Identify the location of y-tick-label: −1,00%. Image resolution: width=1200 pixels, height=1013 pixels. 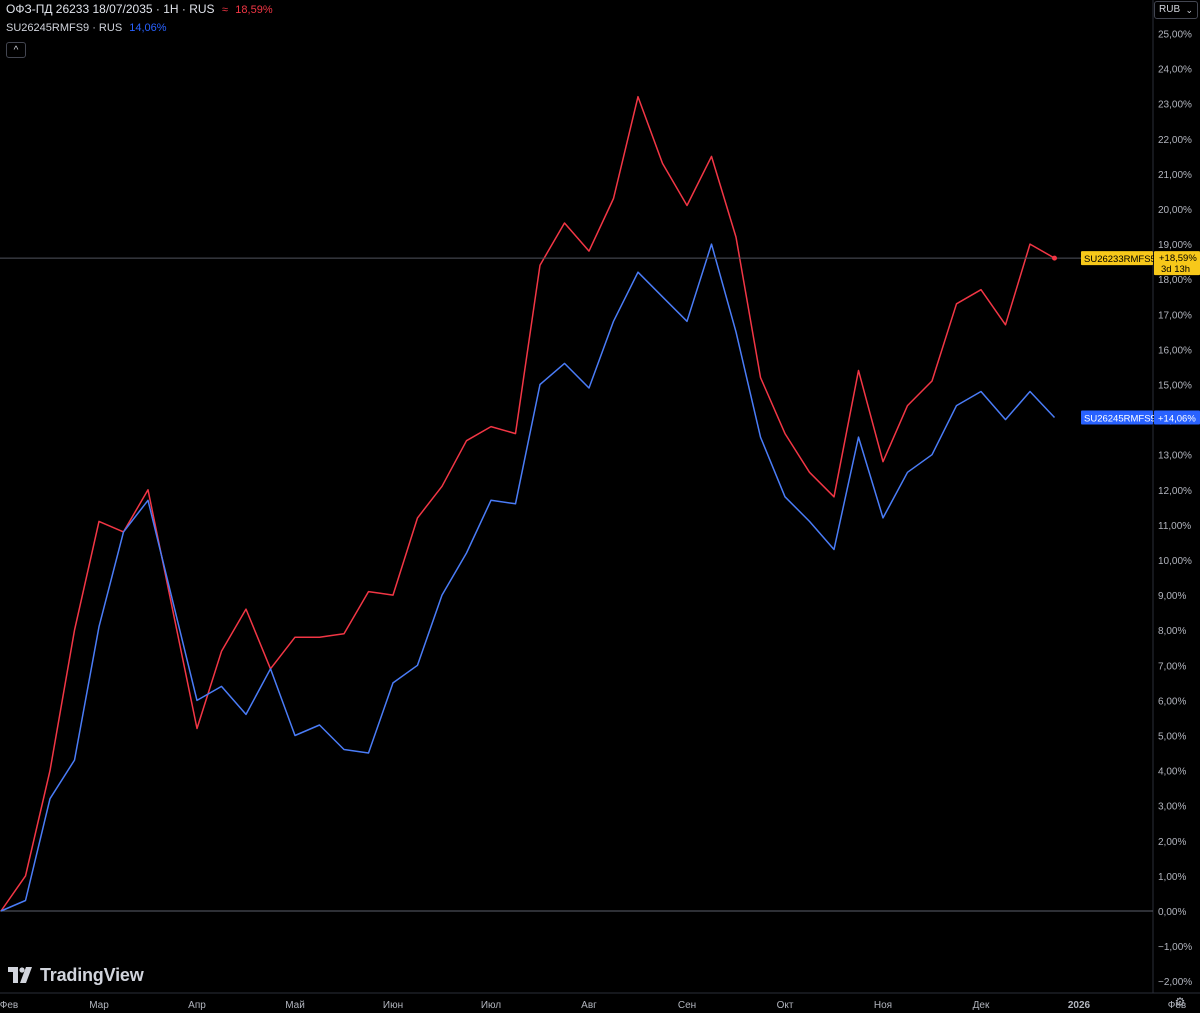
(1175, 947).